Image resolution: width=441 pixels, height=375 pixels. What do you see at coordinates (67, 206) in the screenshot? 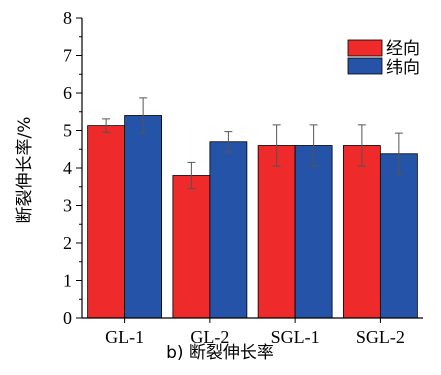
I see `y-tick-label: 3` at bounding box center [67, 206].